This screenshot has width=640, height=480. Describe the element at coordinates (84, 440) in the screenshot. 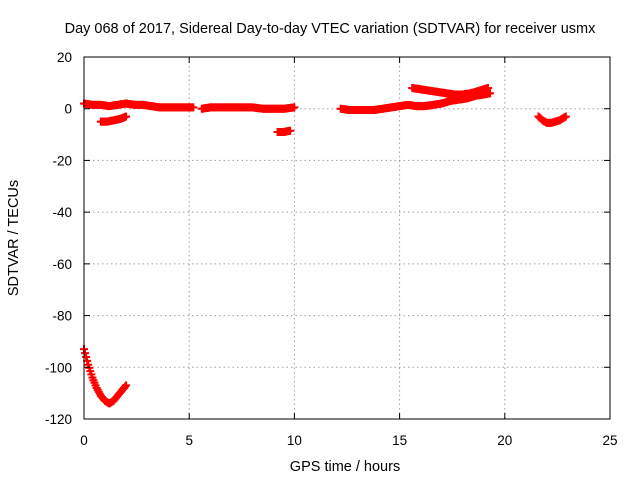

I see `x-tick-label: 0` at that location.